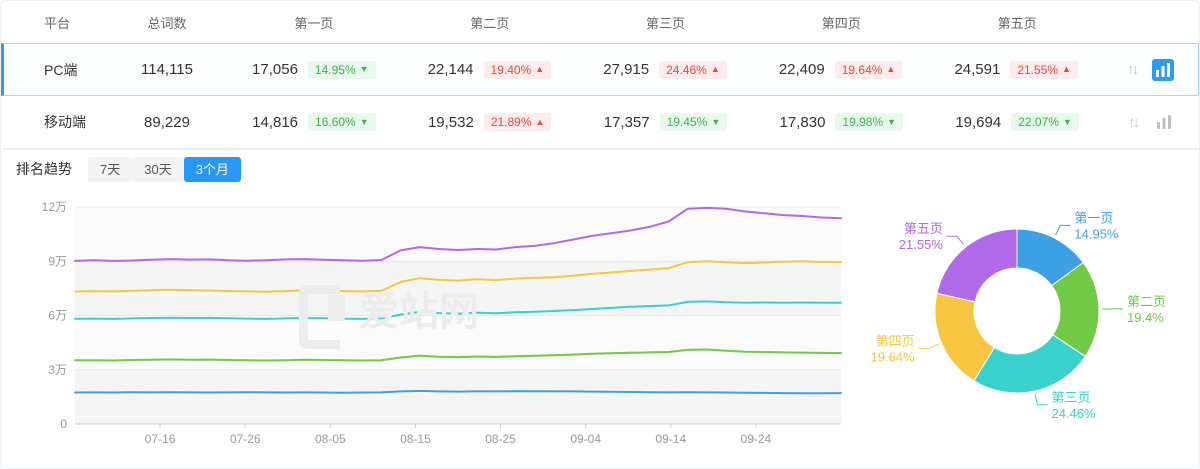 The image size is (1200, 469). Describe the element at coordinates (600, 168) in the screenshot. I see `trend-toolbar: 排名趋势 7天 30天 3个月` at that location.